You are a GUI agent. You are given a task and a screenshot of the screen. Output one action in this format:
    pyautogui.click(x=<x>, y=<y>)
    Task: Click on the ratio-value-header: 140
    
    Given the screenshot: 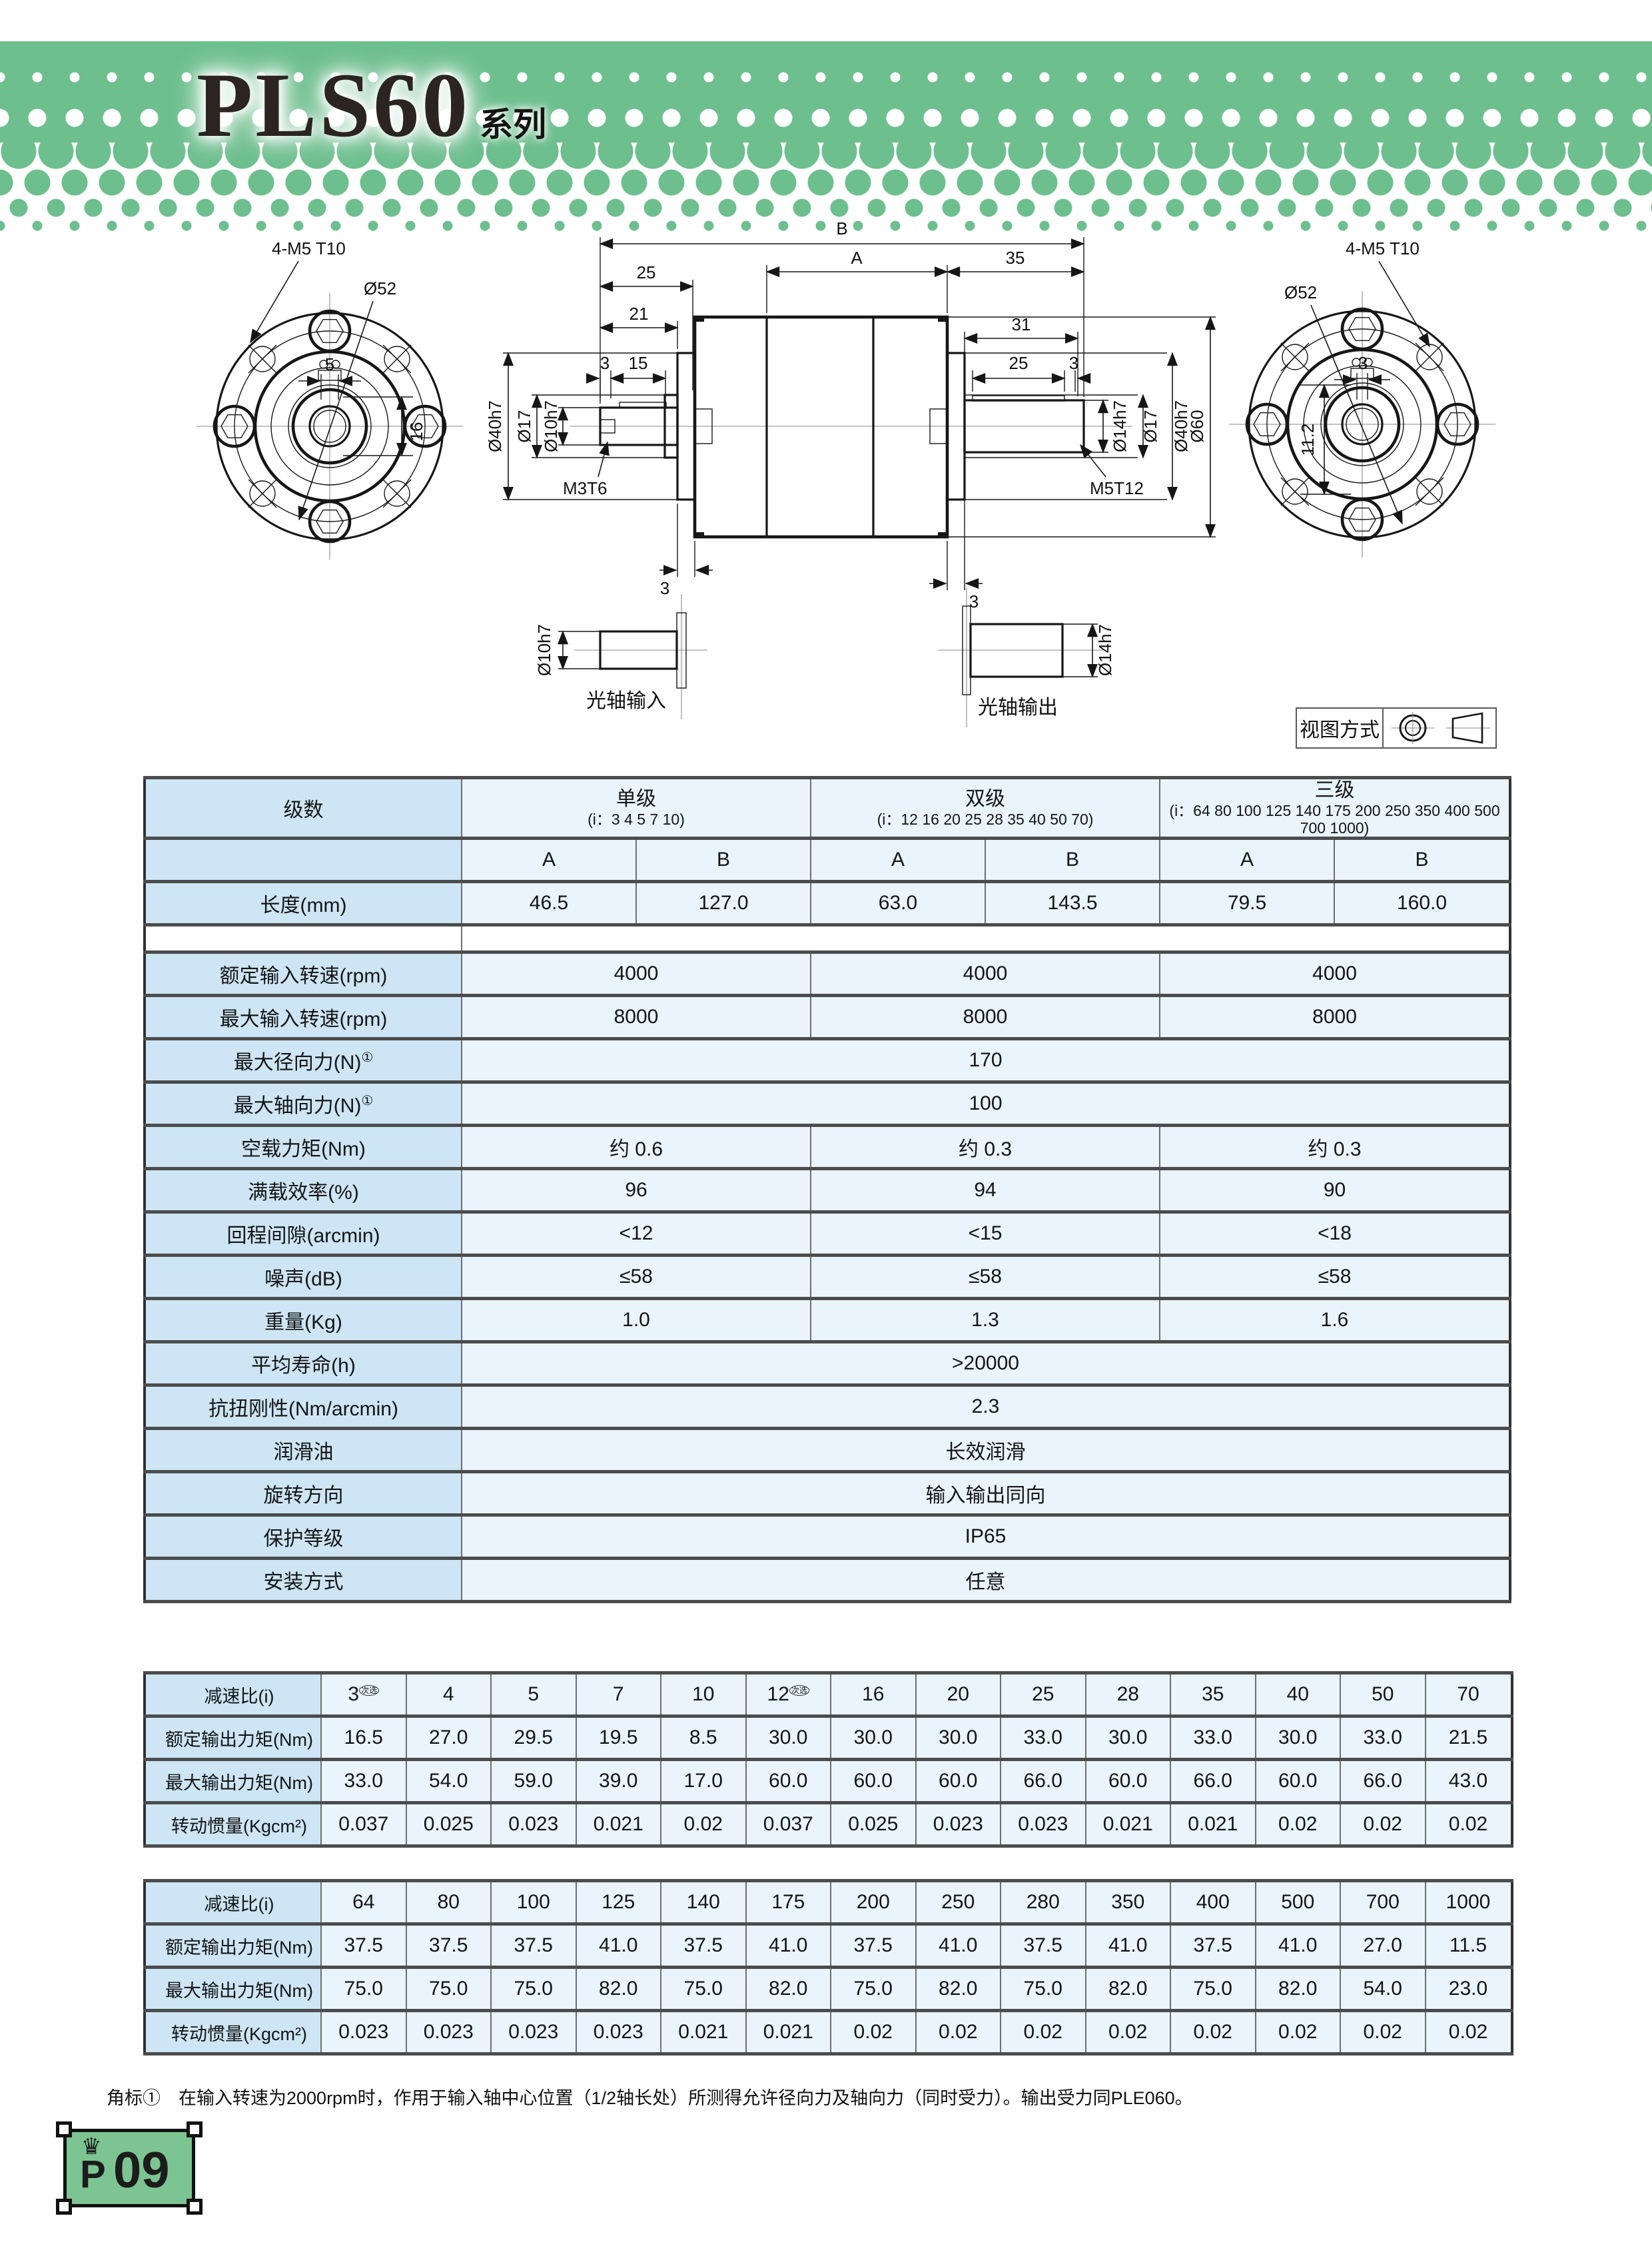 What is the action you would take?
    pyautogui.click(x=703, y=1902)
    